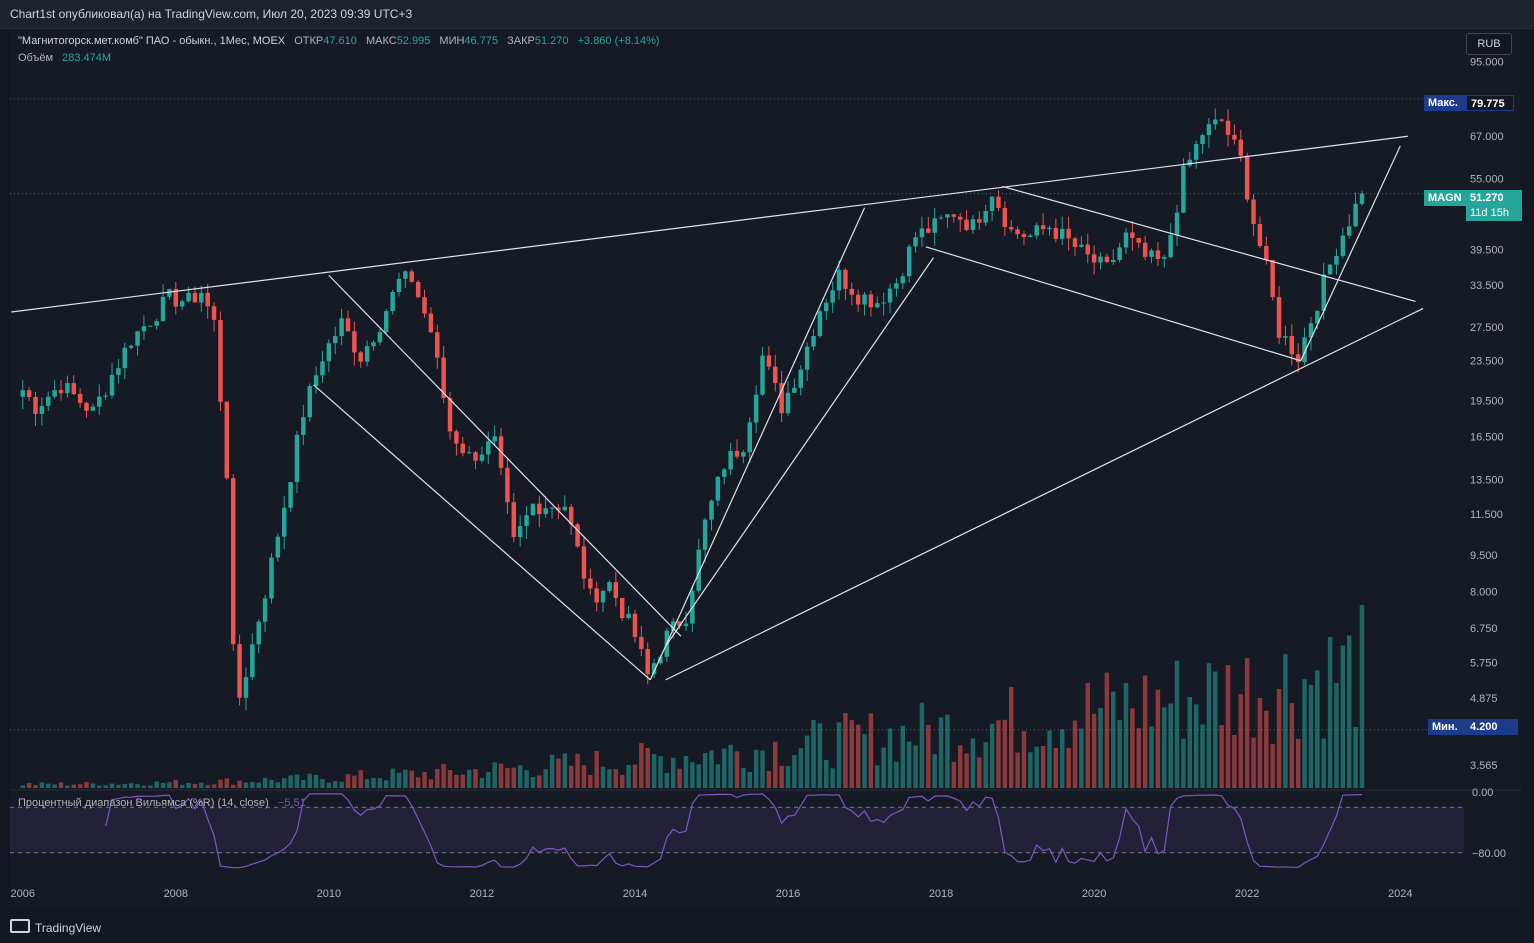 The height and width of the screenshot is (943, 1534). Describe the element at coordinates (1482, 793) in the screenshot. I see `williams-r-tick-label: 0.00` at that location.